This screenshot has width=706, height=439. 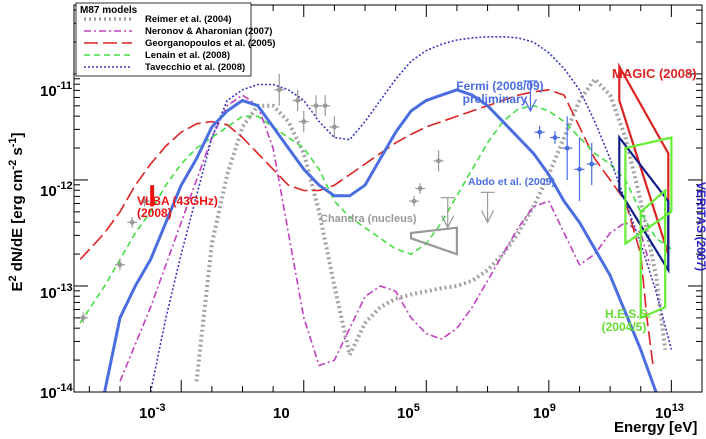 I want to click on x-tick-label: 10⁻³, so click(x=152, y=412).